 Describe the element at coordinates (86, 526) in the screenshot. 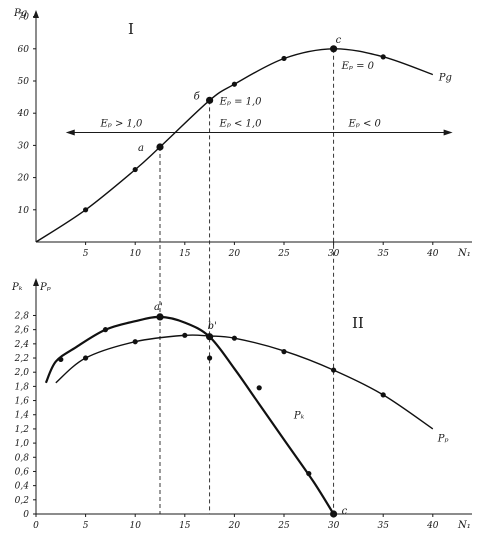

I see `panel-ii-x-tick-label: 5` at that location.